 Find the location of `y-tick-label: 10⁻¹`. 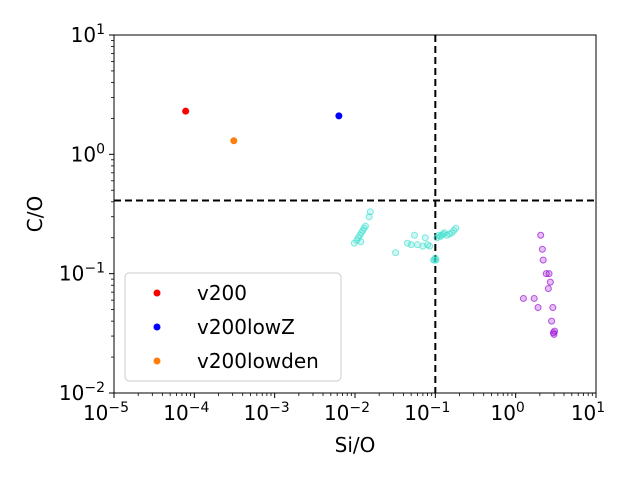

y-tick-label: 10⁻¹ is located at coordinates (82, 273).